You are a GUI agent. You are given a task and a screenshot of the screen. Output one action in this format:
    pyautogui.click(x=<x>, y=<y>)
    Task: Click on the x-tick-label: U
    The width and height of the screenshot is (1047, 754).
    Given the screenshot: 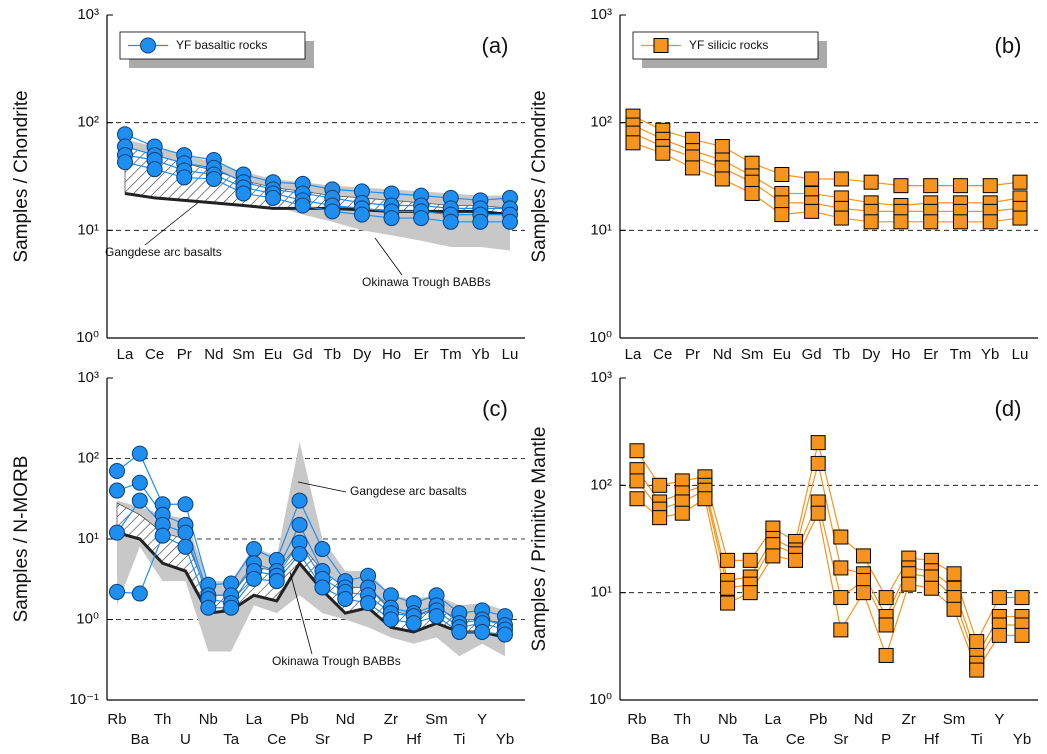 What is the action you would take?
    pyautogui.click(x=705, y=739)
    